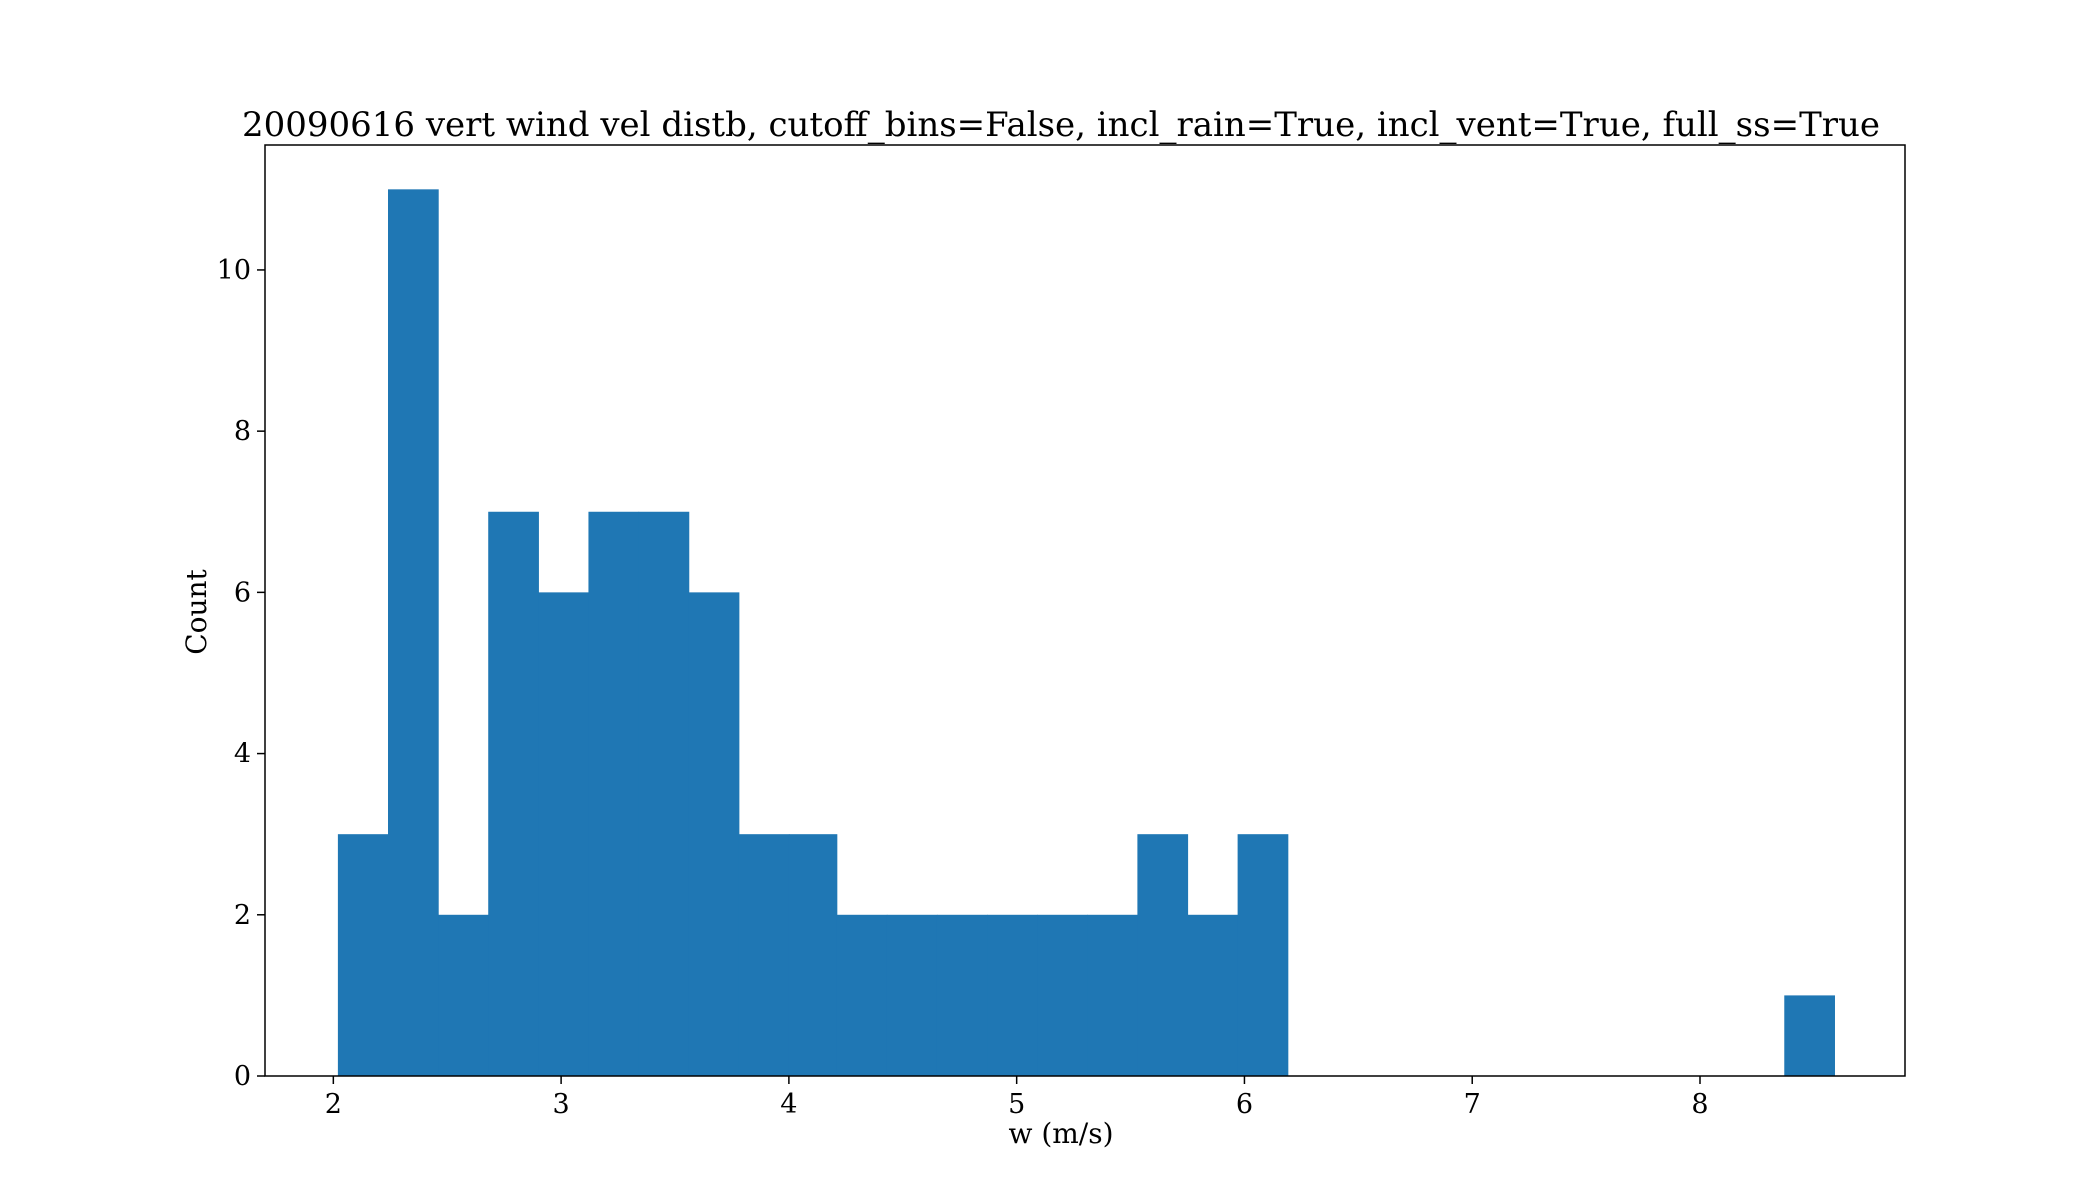  Describe the element at coordinates (333, 1104) in the screenshot. I see `x-tick-label: 2` at that location.